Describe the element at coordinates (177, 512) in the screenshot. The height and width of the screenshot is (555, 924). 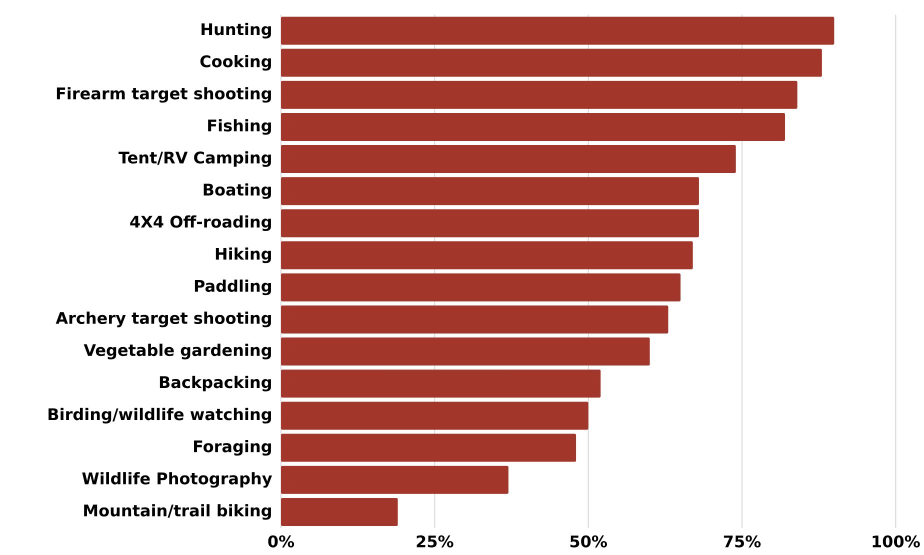
I see `y-tick-label: Mountain/trail biking` at that location.